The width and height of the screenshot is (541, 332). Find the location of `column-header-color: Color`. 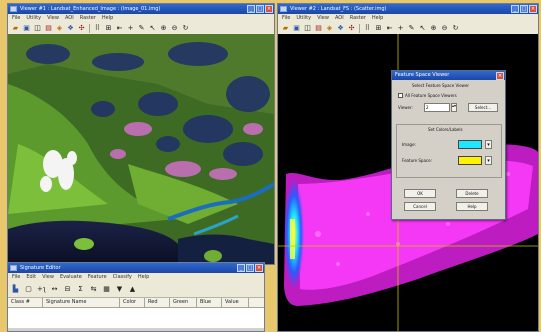

column-header-color: Color is located at coordinates (132, 302).